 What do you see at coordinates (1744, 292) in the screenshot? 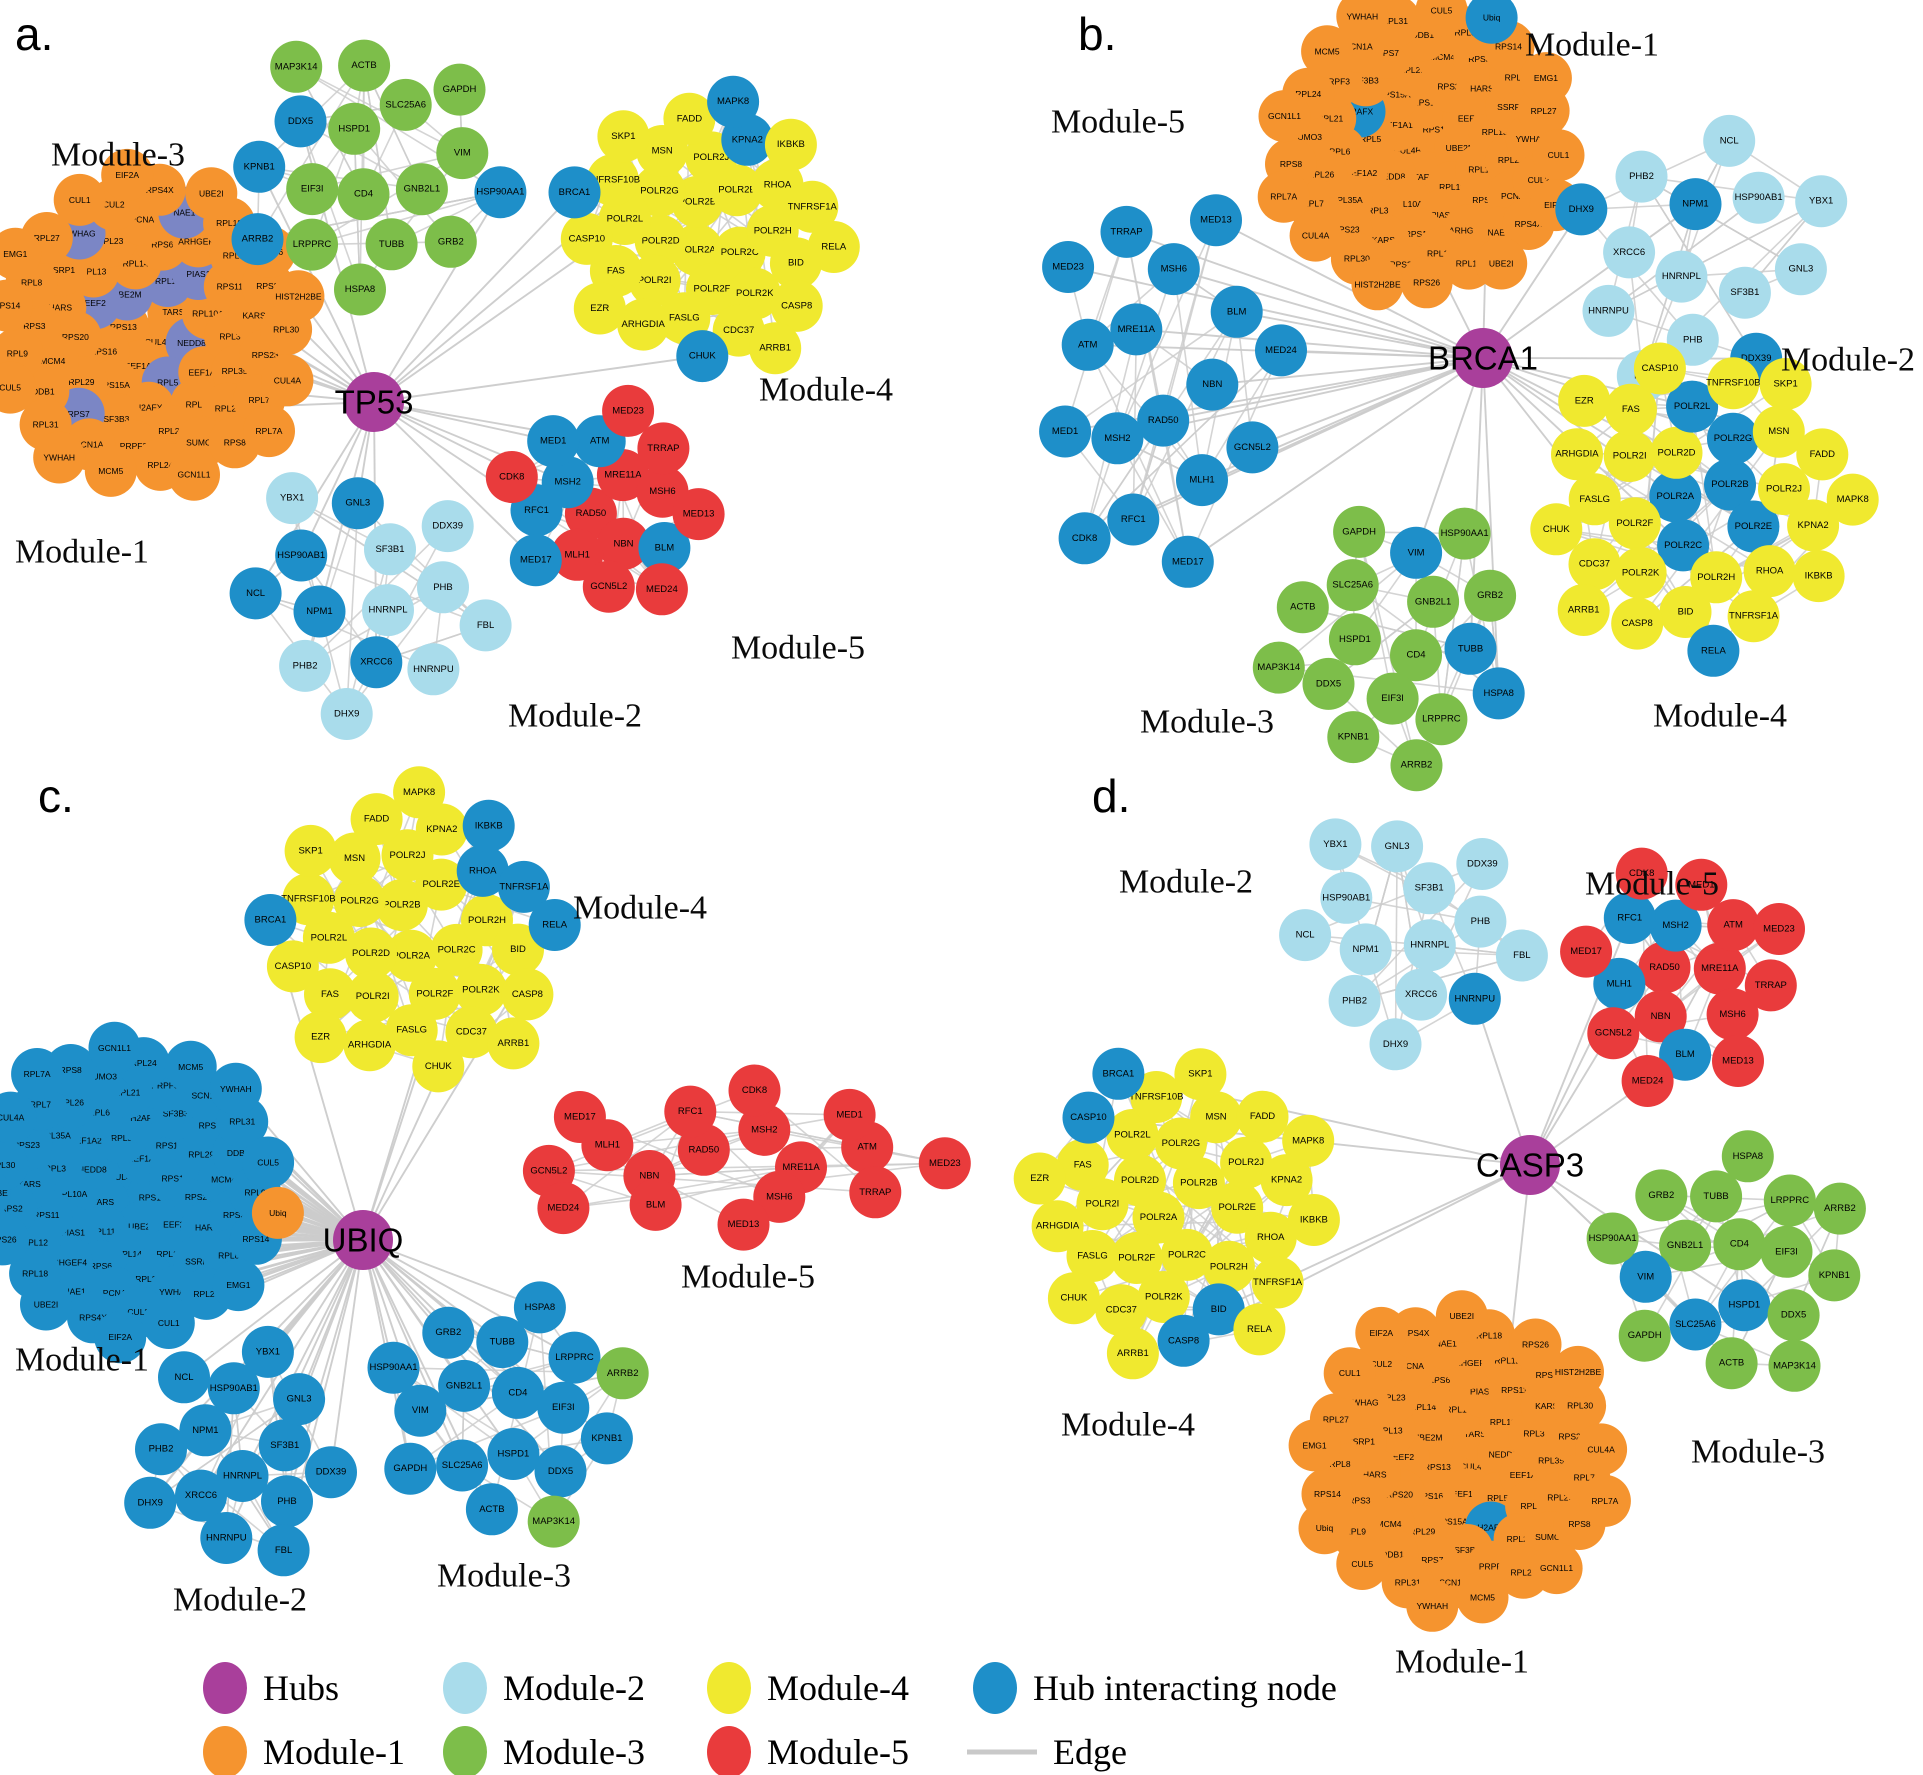
I see `node-SF3B1: SF3B1` at bounding box center [1744, 292].